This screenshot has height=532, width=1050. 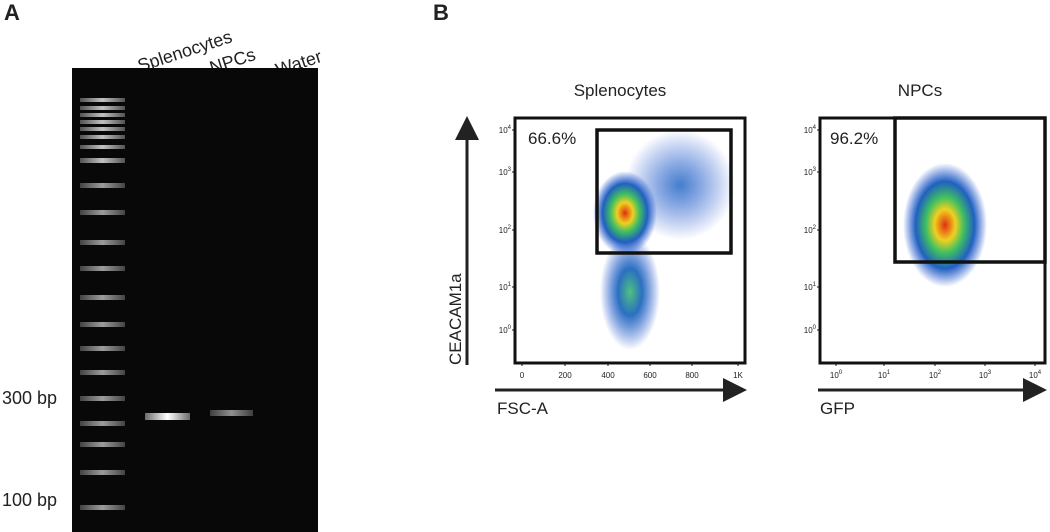 What do you see at coordinates (692, 375) in the screenshot?
I see `tick-label: 800` at bounding box center [692, 375].